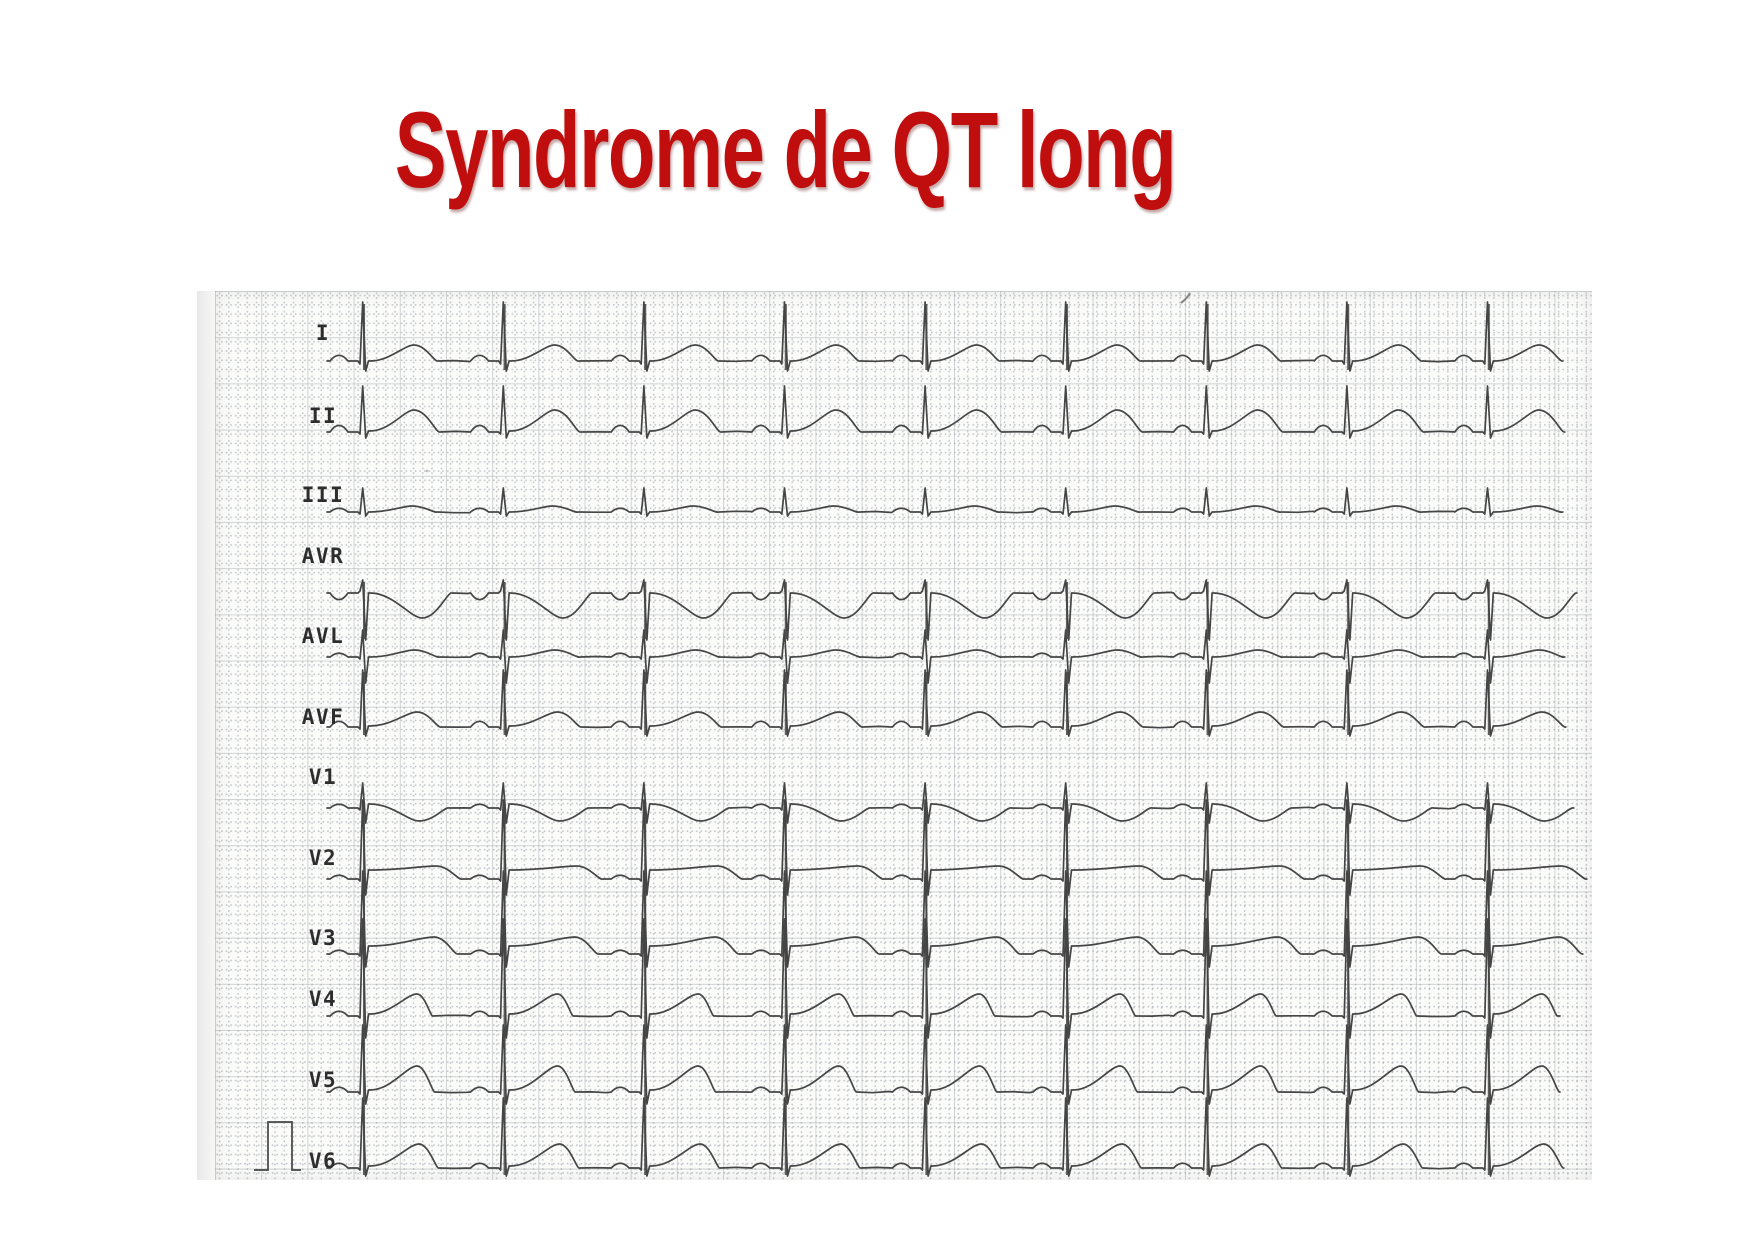 Image resolution: width=1755 pixels, height=1240 pixels. I want to click on speck-mark, so click(427, 471).